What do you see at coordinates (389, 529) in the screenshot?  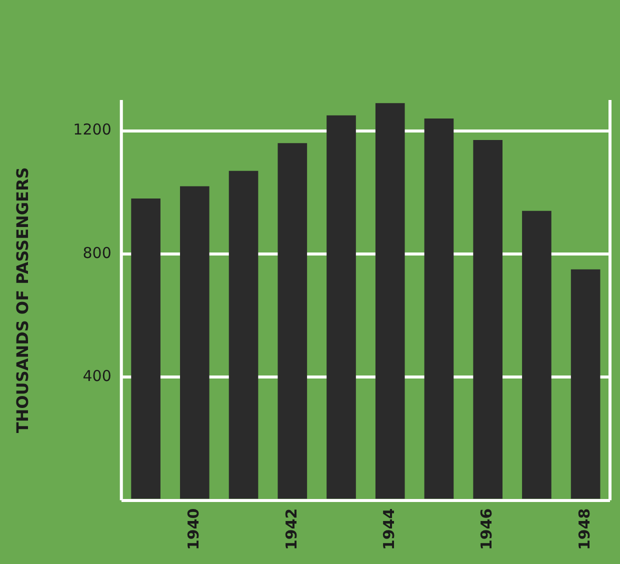 I see `x-tick-label: 1944` at bounding box center [389, 529].